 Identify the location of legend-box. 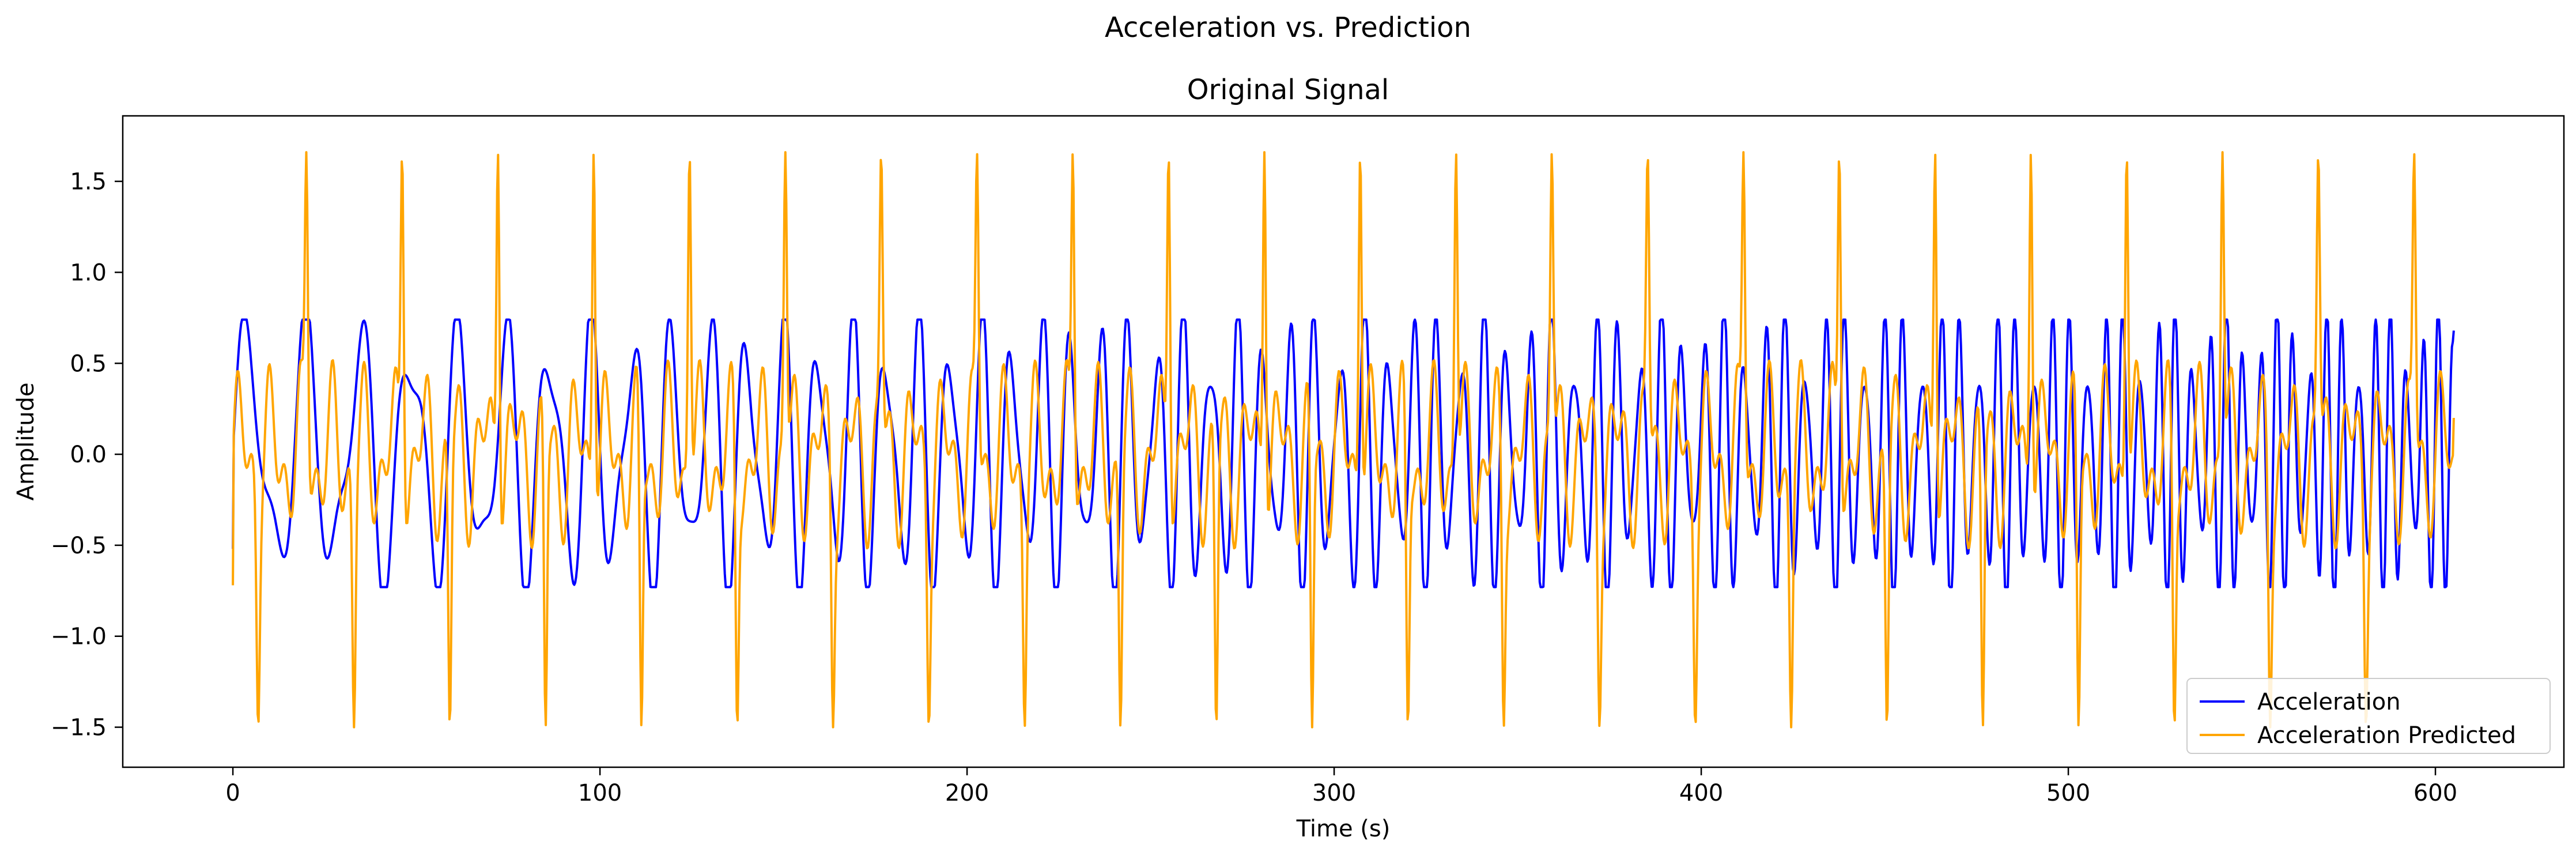
(2368, 716).